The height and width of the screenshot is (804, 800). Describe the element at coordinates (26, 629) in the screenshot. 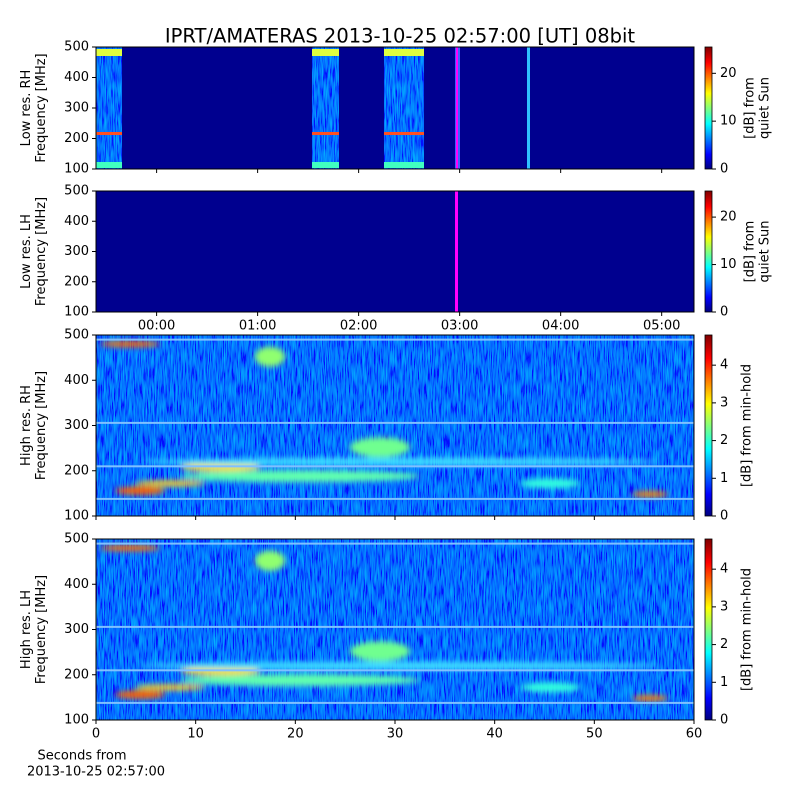

I see `y-axis-label: High res. LH` at that location.